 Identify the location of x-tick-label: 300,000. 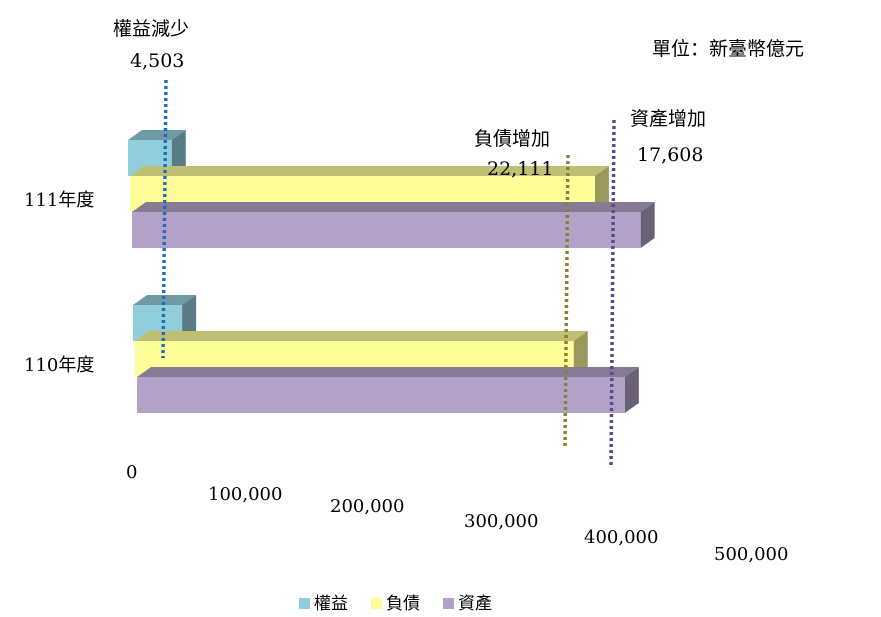
(501, 521).